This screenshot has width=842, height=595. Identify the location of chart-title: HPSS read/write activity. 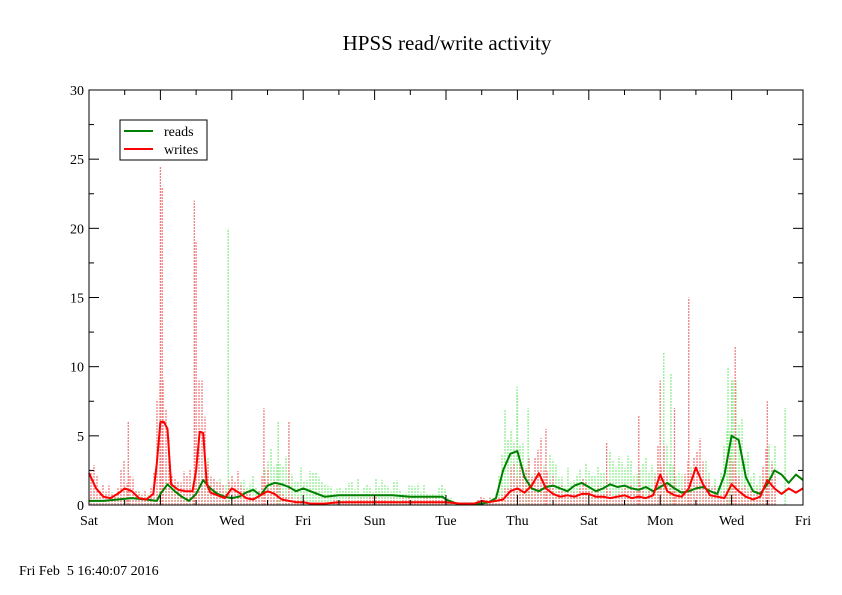
(447, 43).